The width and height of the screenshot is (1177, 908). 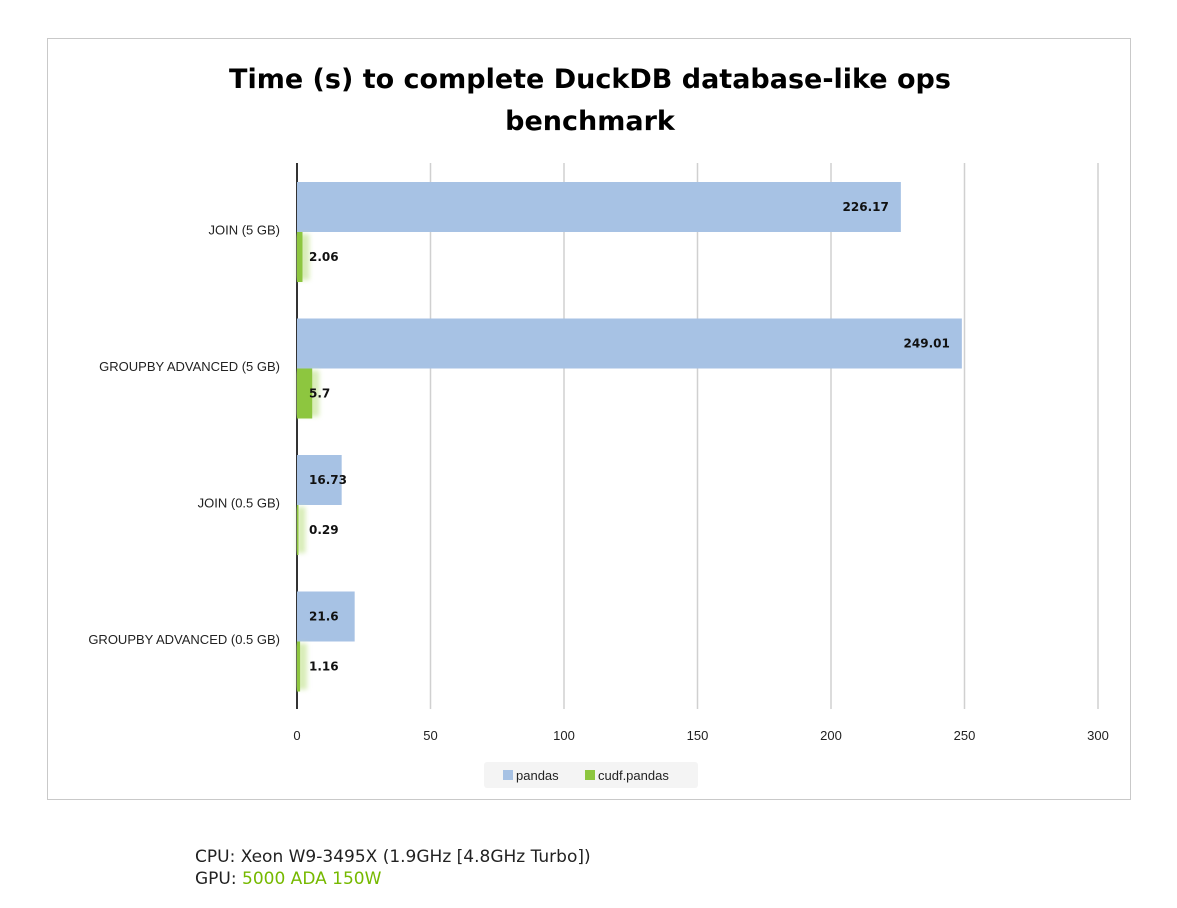 I want to click on gpu-label: GPU:, so click(x=216, y=879).